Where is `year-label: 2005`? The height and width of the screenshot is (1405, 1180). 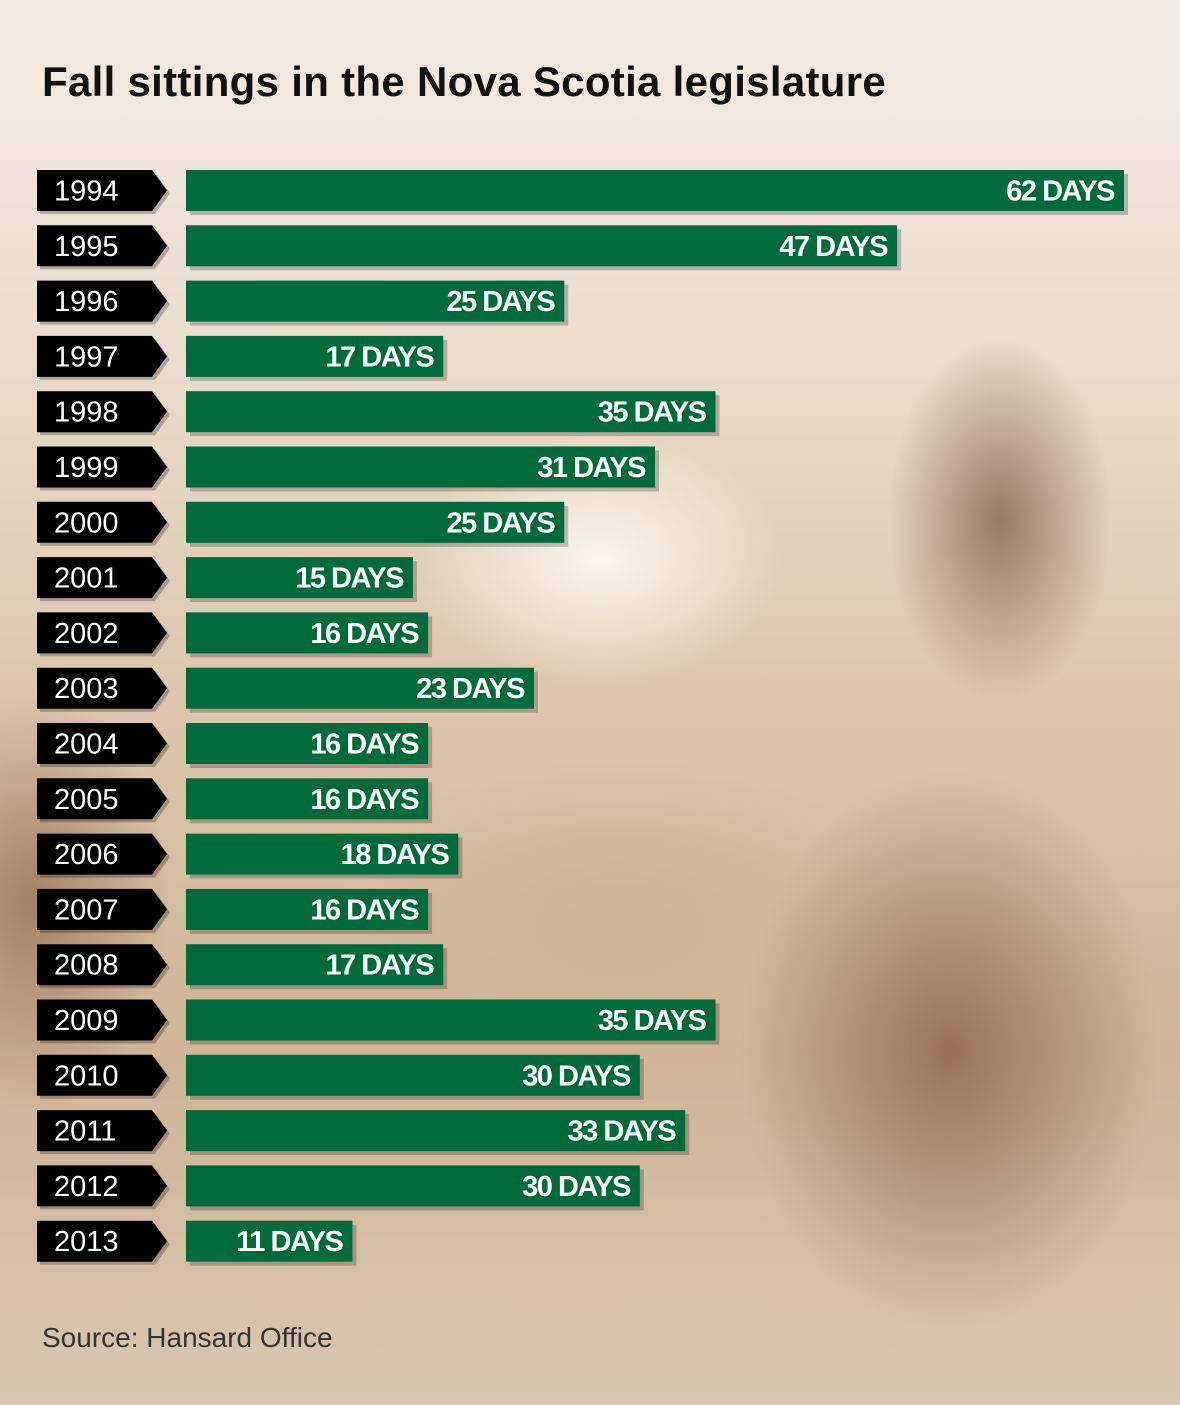 year-label: 2005 is located at coordinates (86, 800).